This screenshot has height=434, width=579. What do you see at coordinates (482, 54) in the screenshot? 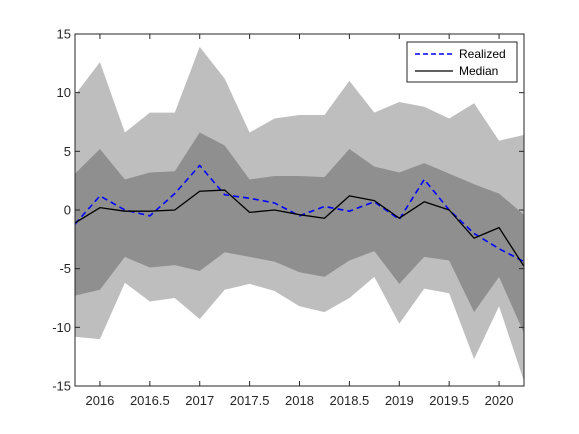
I see `legend-label-realized: Realized` at bounding box center [482, 54].